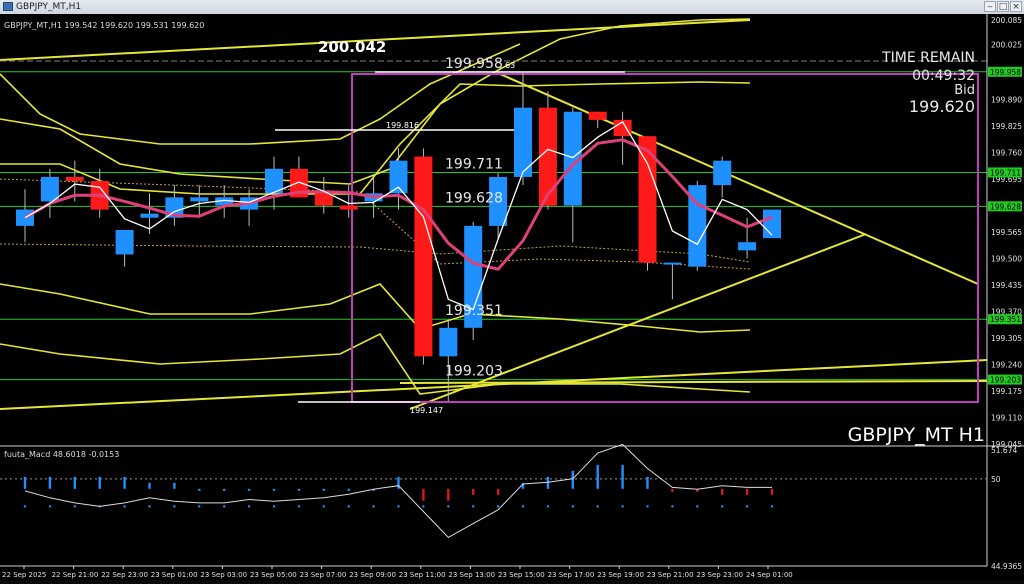 Image resolution: width=1024 pixels, height=584 pixels. I want to click on macd-scale-tick: 51.674, so click(1004, 450).